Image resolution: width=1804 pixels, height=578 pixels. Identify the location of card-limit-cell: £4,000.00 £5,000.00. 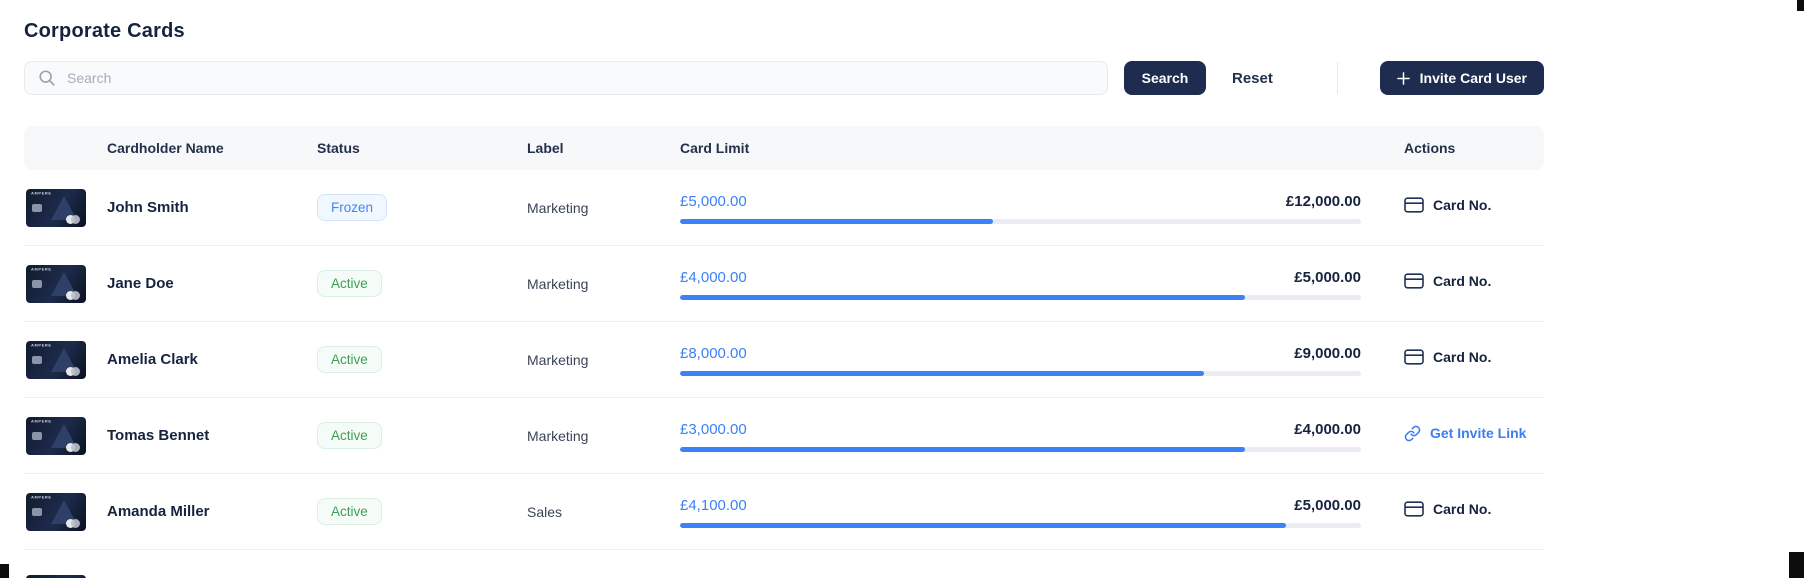
(1020, 283).